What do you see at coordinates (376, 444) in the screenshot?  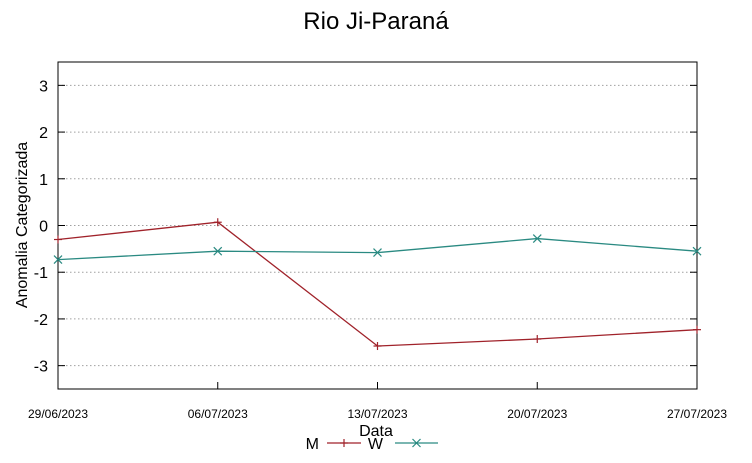 I see `legend-label-w: W` at bounding box center [376, 444].